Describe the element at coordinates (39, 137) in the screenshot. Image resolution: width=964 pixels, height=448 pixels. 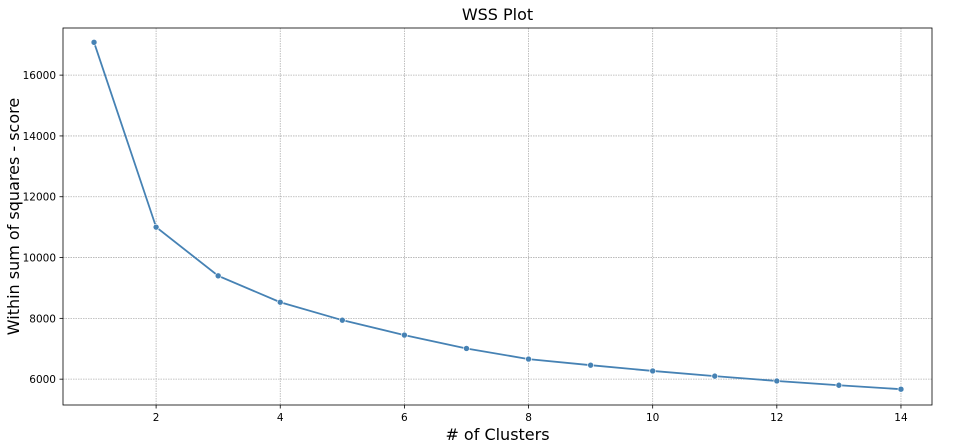
I see `y-tick-label: 14000` at that location.